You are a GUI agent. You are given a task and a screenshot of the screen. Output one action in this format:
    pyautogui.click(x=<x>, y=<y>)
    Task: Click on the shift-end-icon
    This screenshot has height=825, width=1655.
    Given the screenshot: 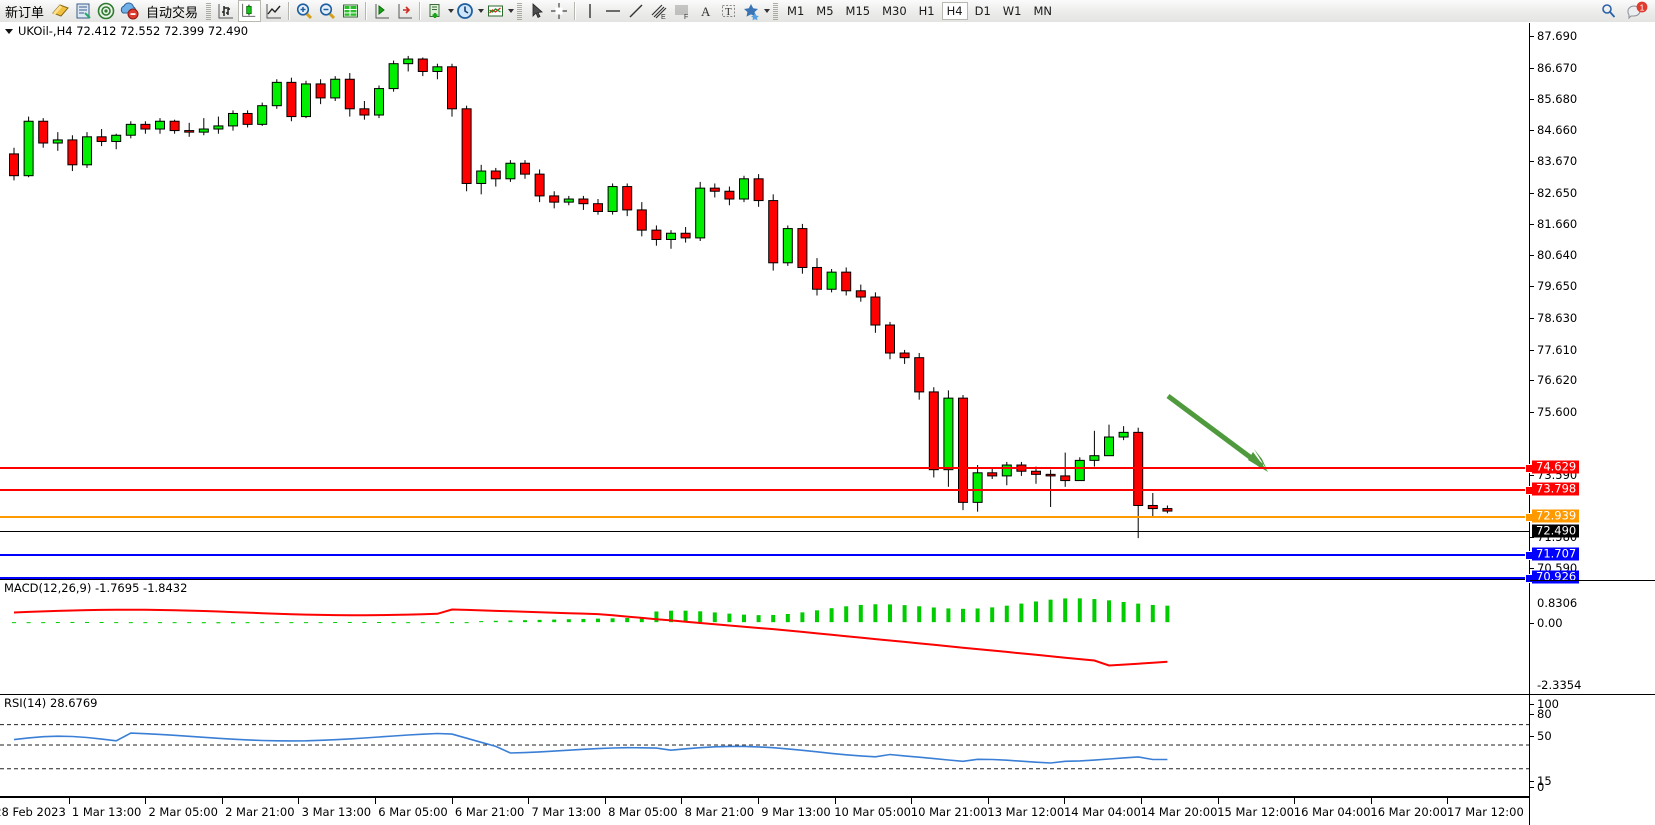 What is the action you would take?
    pyautogui.click(x=381, y=11)
    